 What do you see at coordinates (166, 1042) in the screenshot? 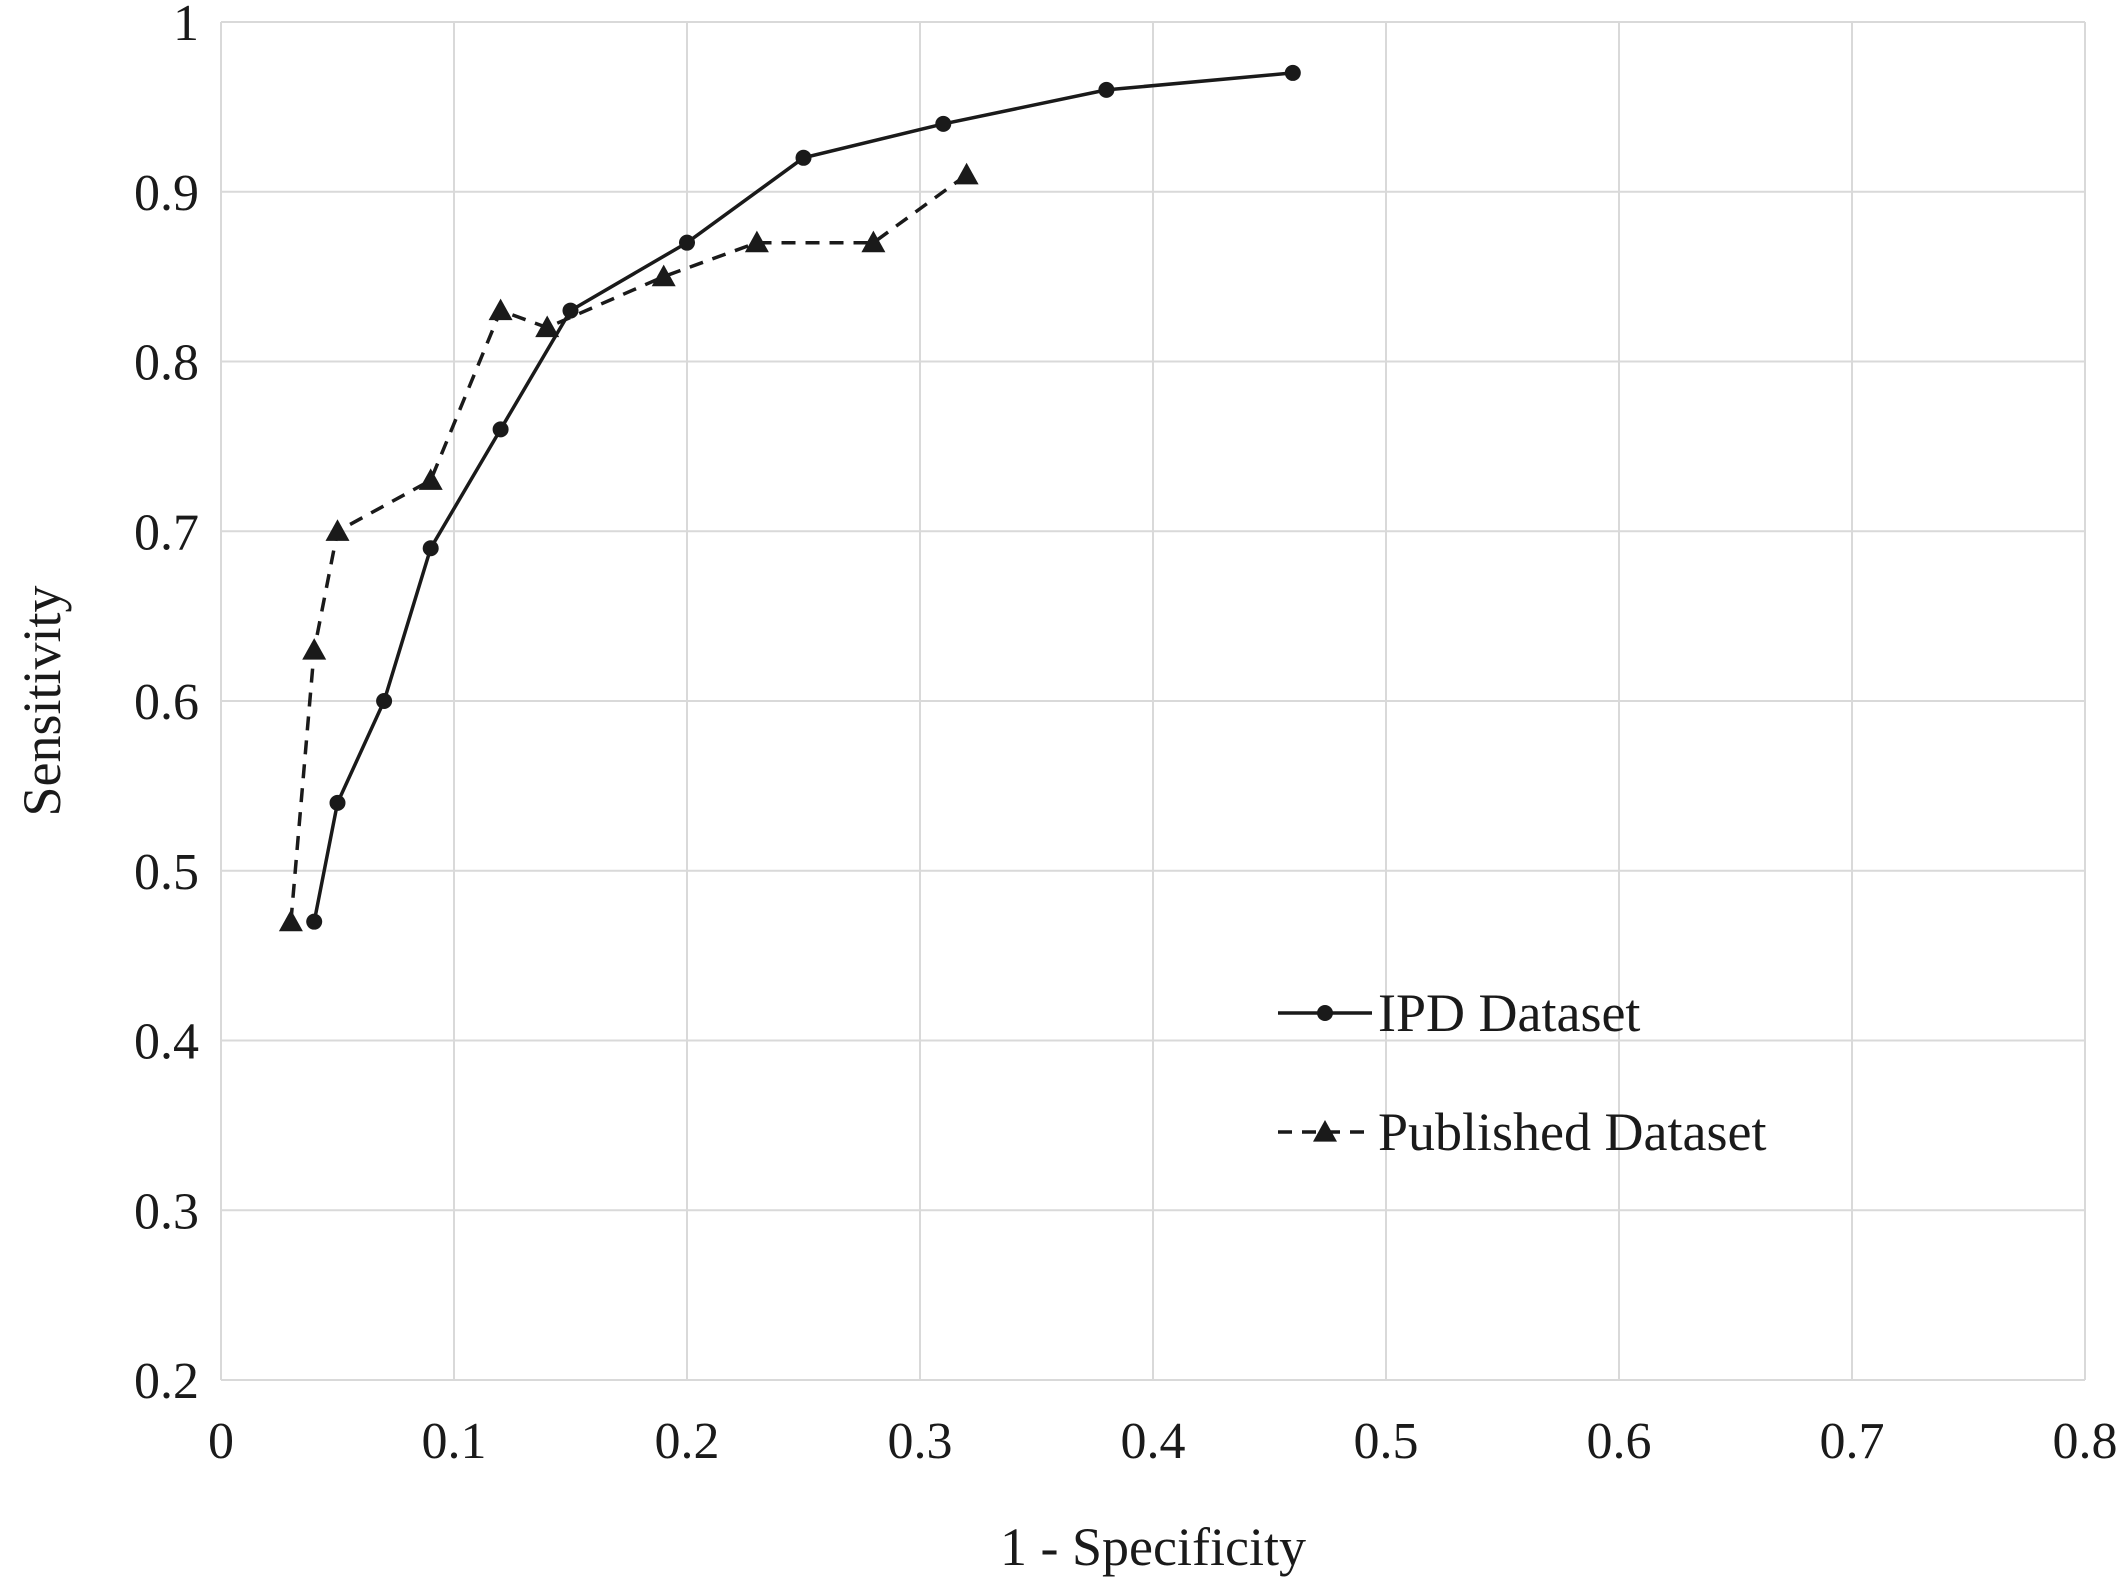
I see `y-tick-label: 0.4` at bounding box center [166, 1042].